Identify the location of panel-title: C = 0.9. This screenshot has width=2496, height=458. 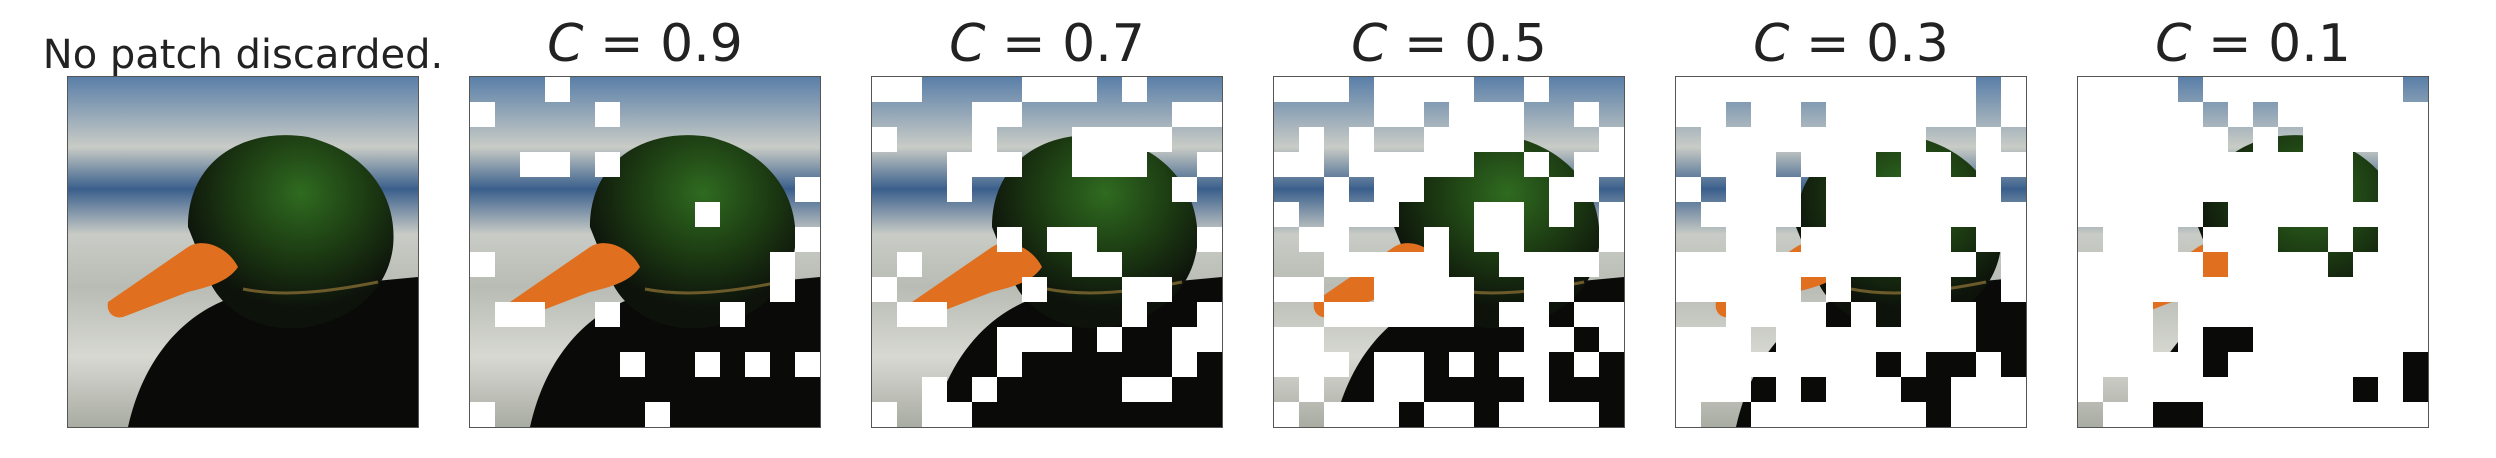
(645, 44).